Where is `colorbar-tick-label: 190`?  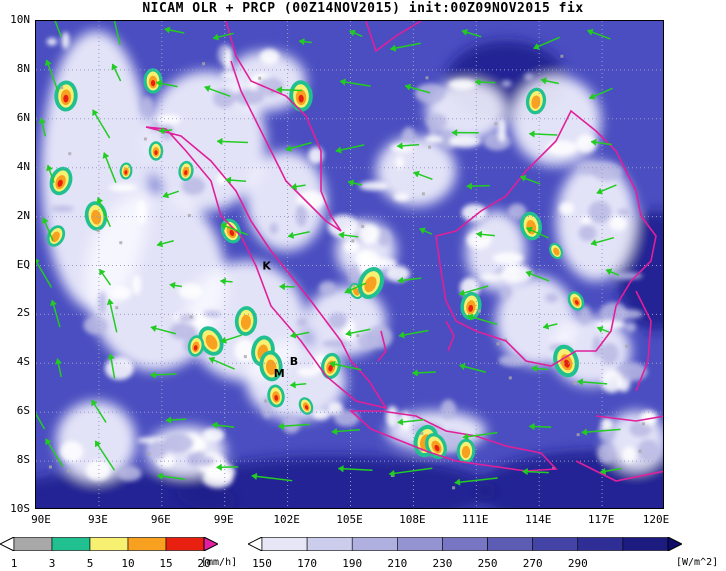
colorbar-tick-label: 190 is located at coordinates (352, 563).